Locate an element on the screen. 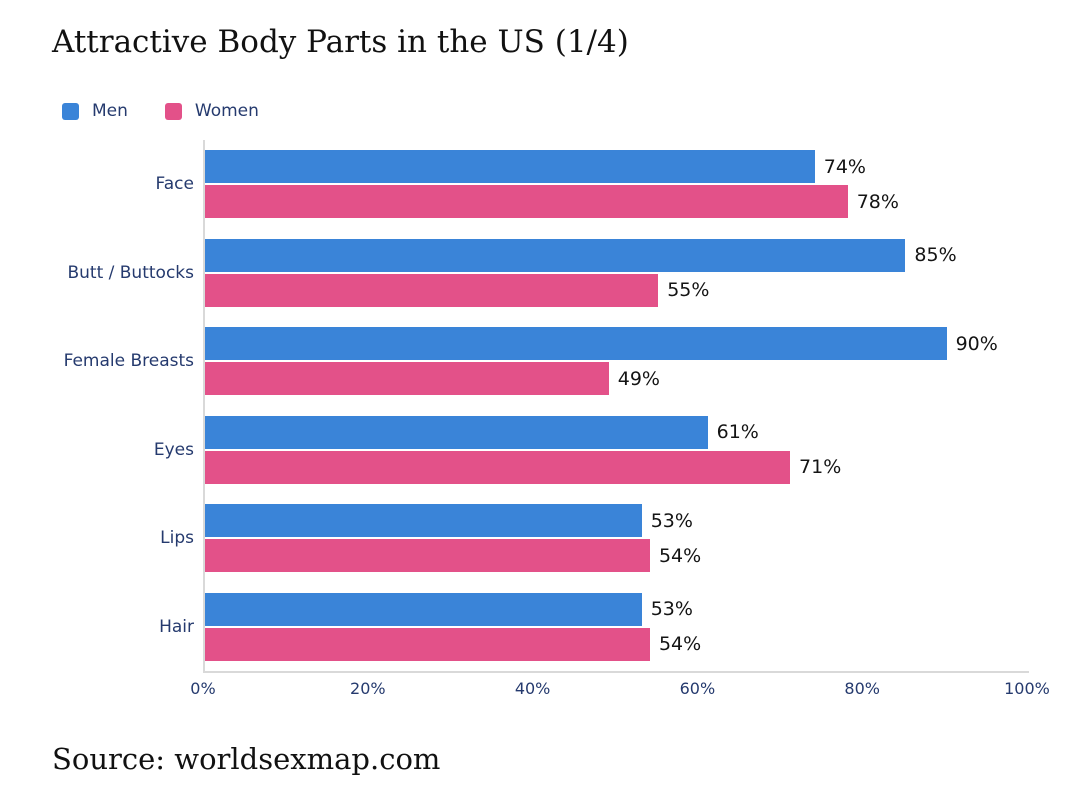  bar-value-label: 90% is located at coordinates (976, 343).